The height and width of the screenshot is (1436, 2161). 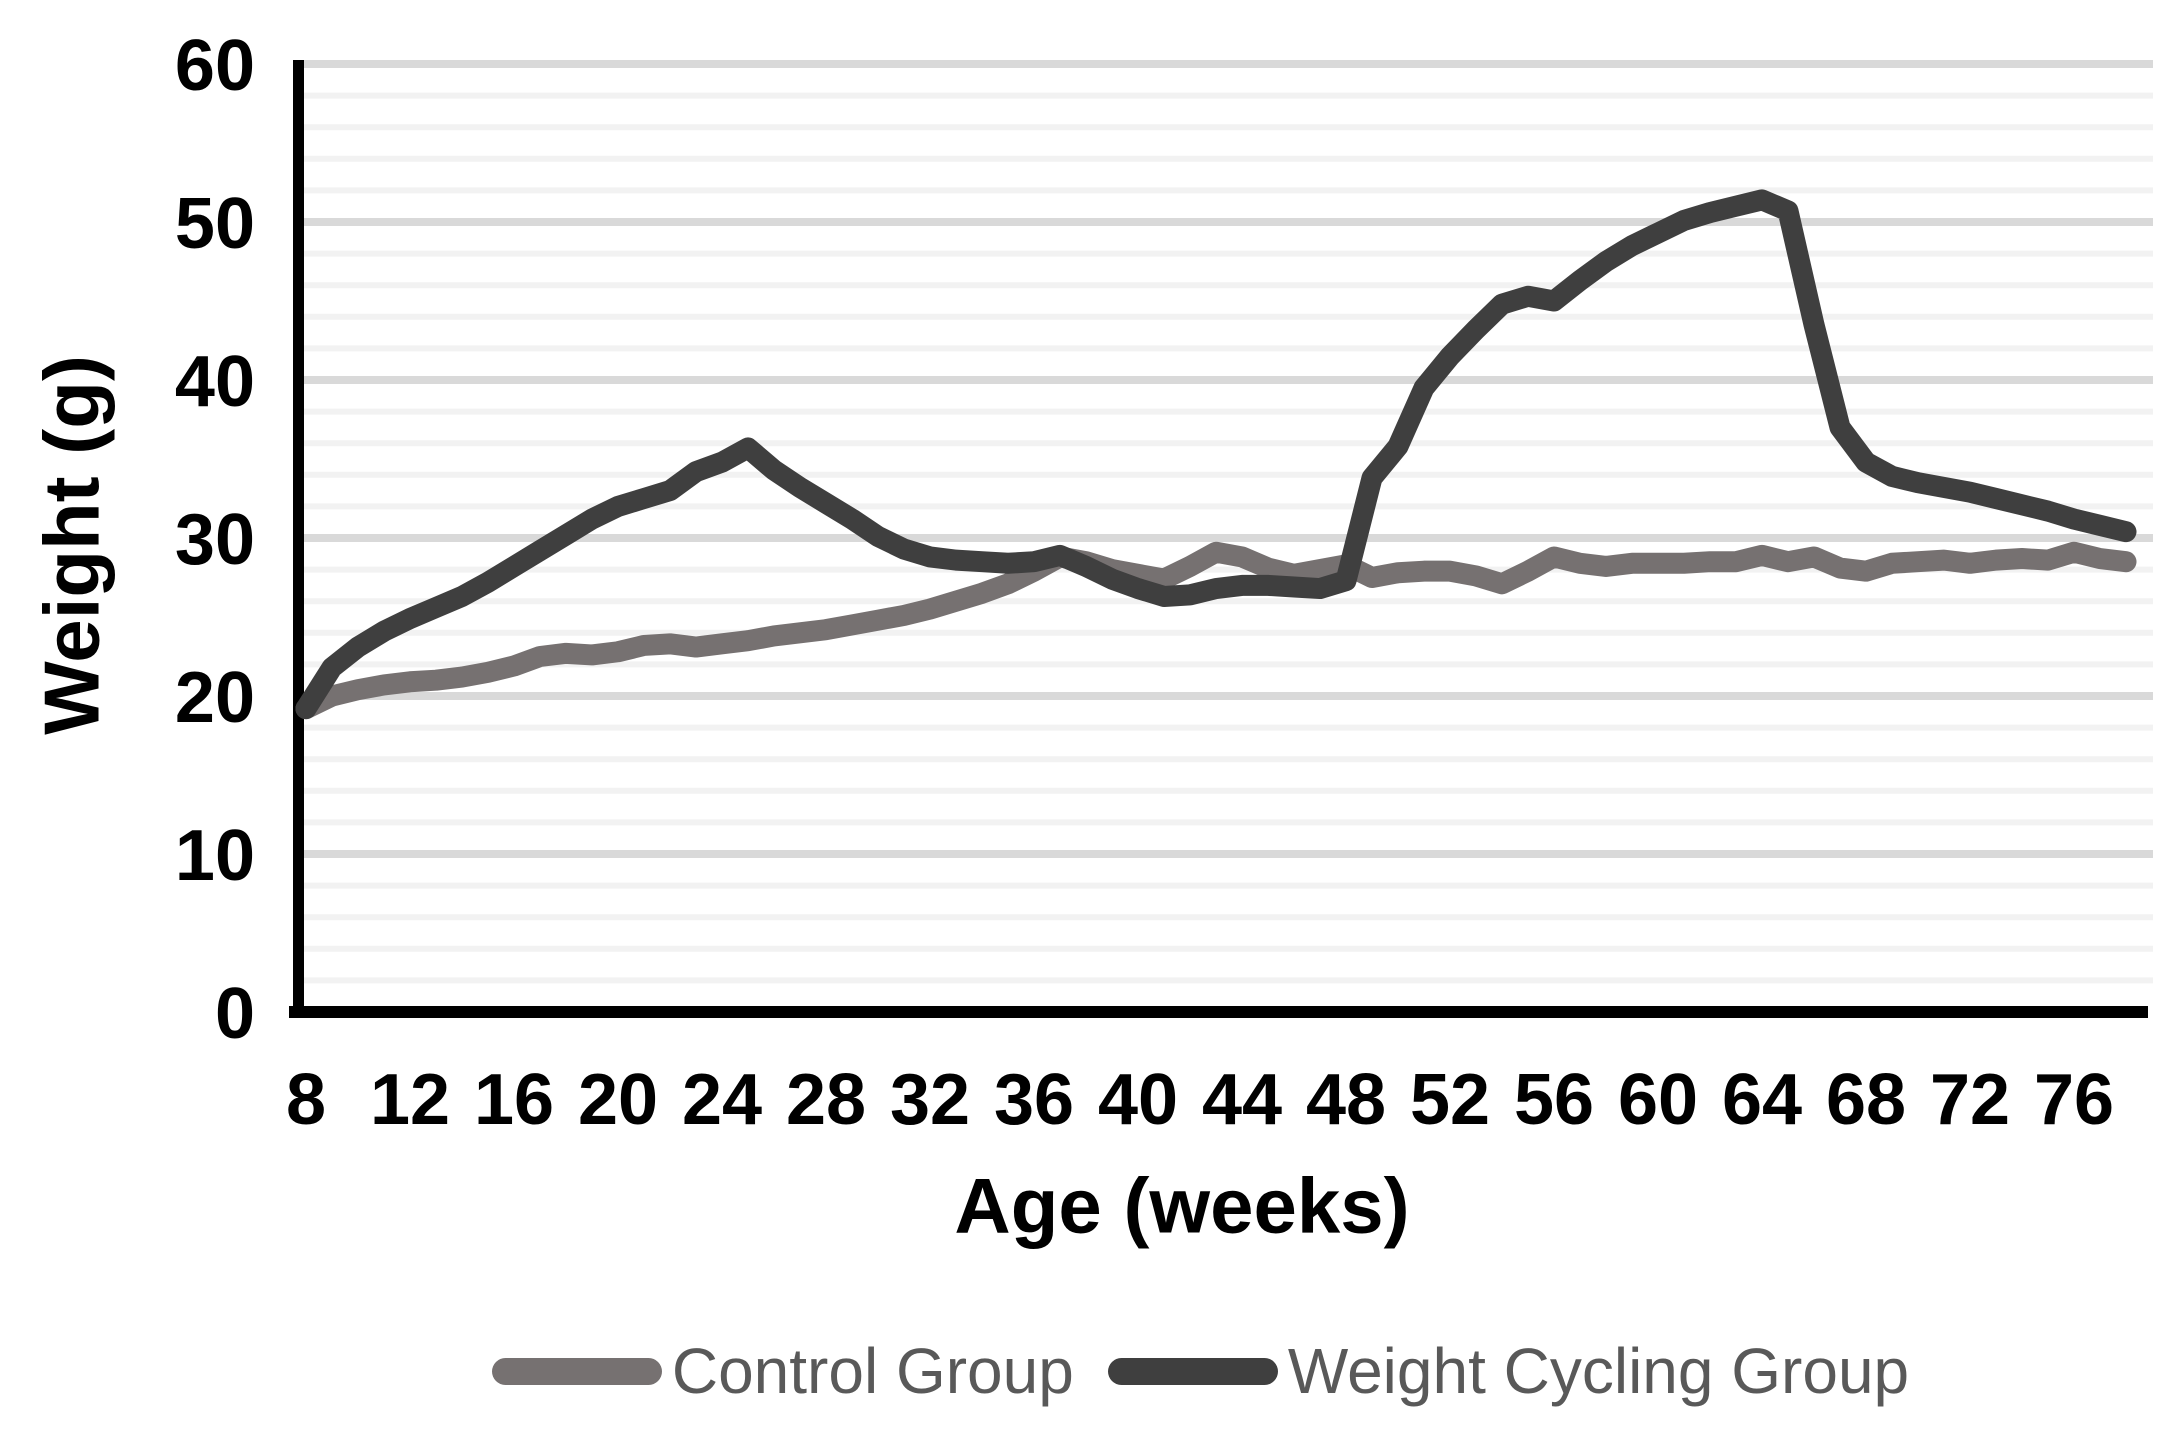 What do you see at coordinates (215, 540) in the screenshot?
I see `y-tick-label: 30` at bounding box center [215, 540].